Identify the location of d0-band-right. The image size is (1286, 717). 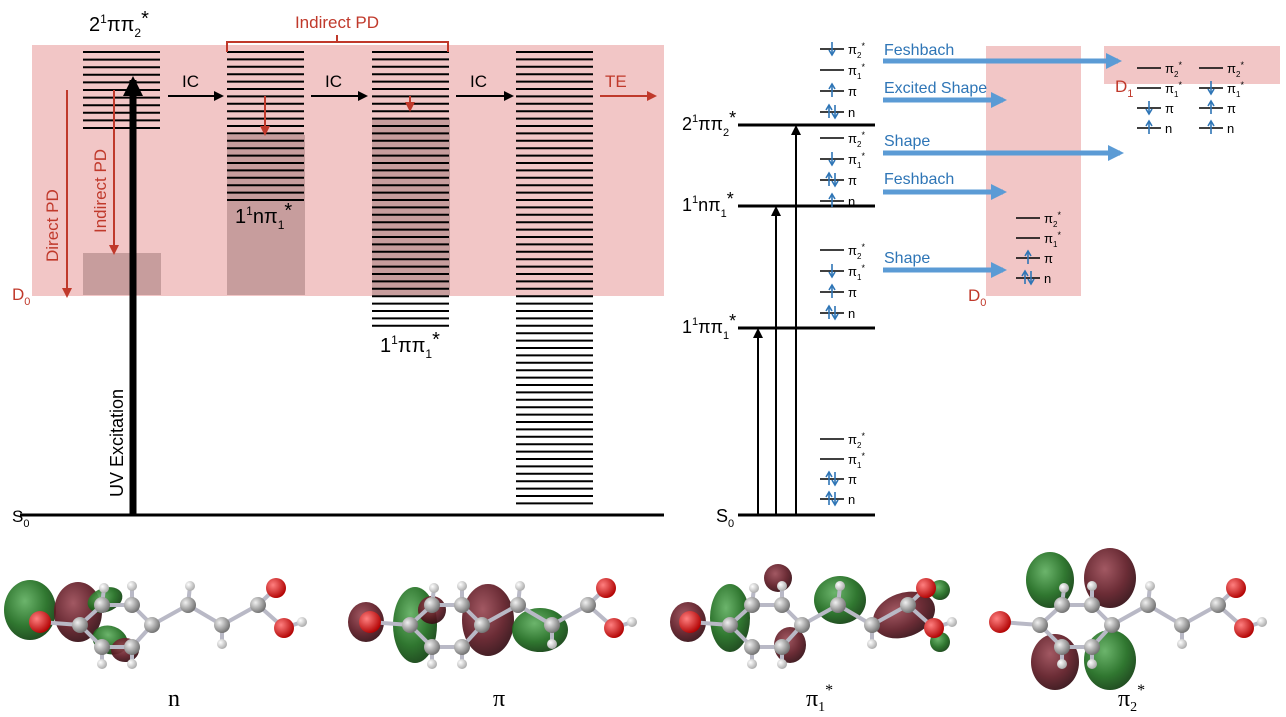
(1033, 171).